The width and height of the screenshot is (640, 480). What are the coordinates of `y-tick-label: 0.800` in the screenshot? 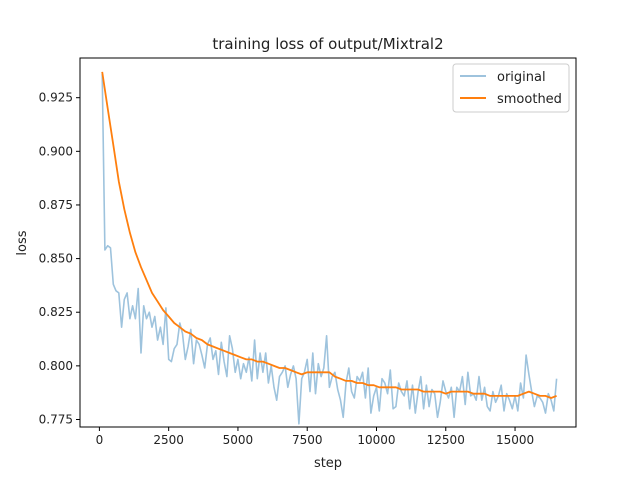 It's located at (56, 366).